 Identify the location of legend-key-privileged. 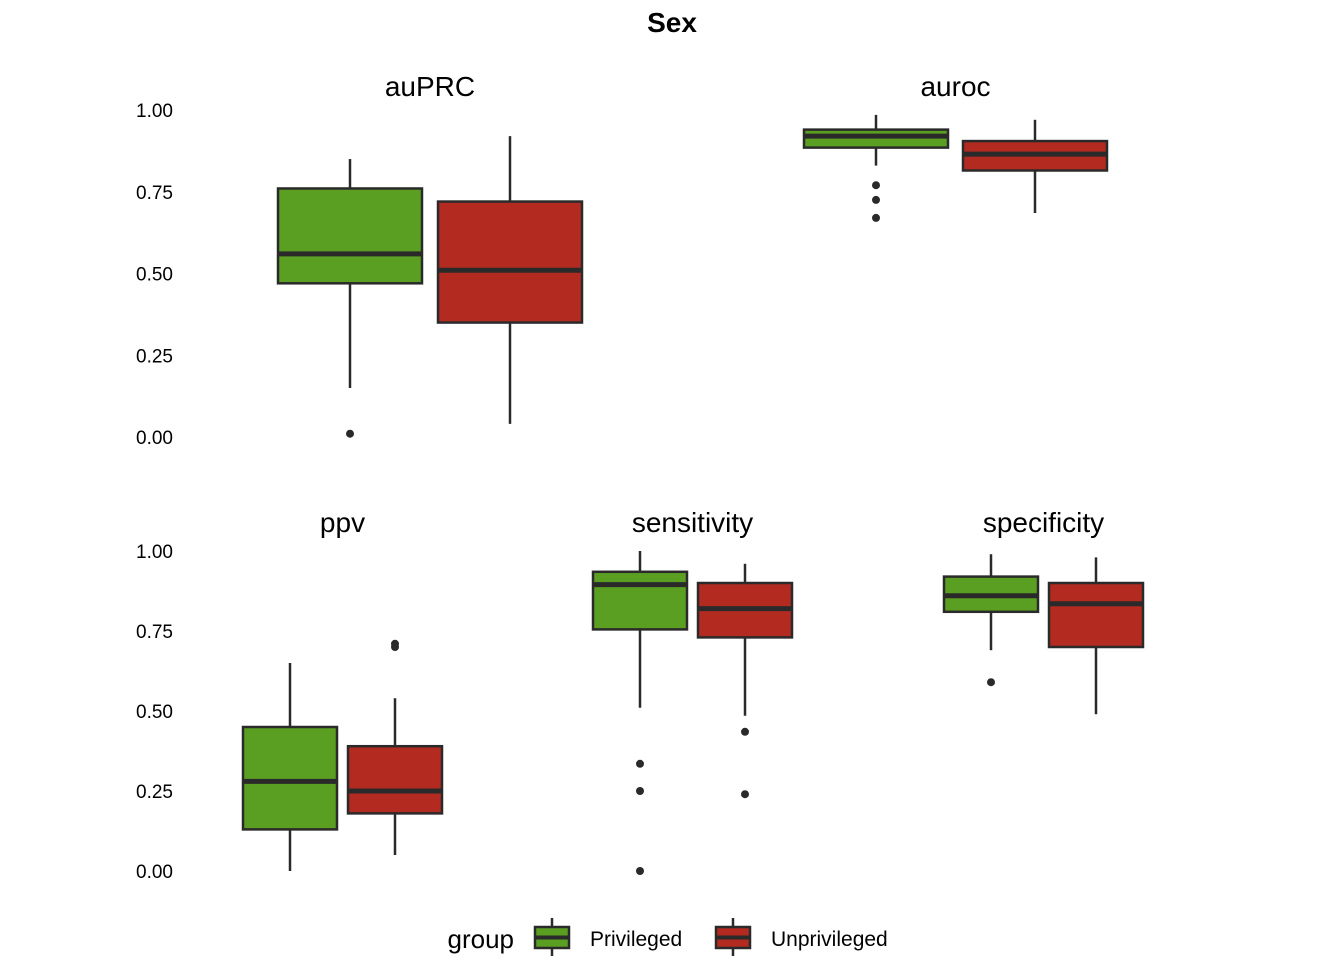
(552, 937).